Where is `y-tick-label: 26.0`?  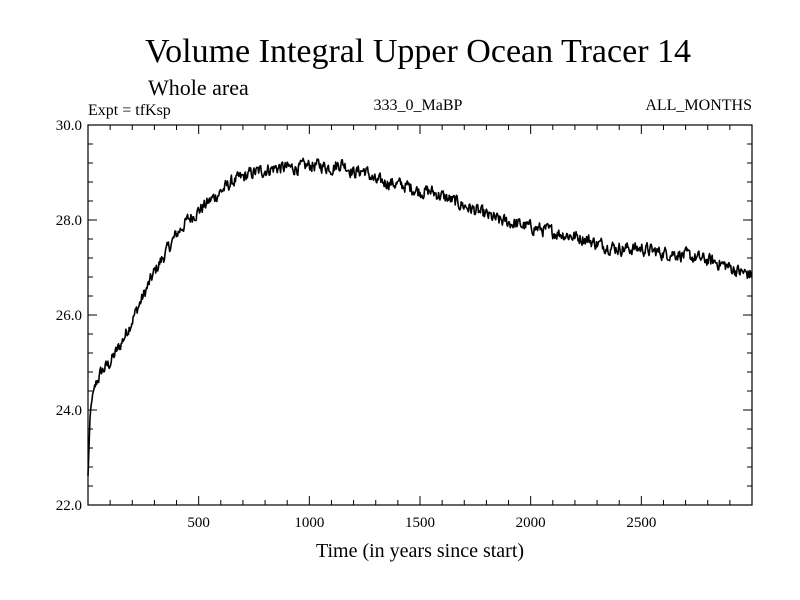
y-tick-label: 26.0 is located at coordinates (69, 316).